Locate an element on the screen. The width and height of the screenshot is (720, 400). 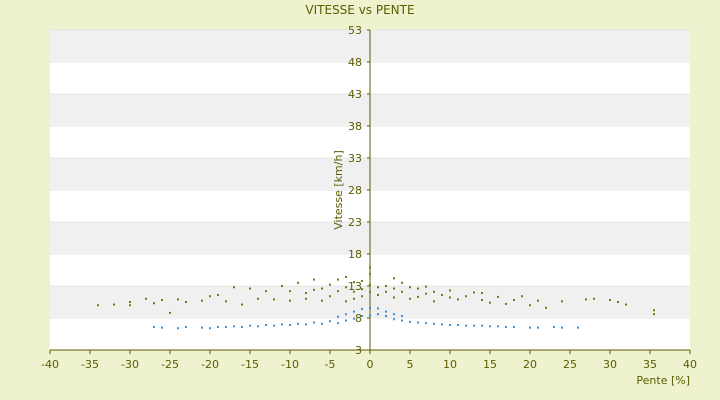
x-tick-label: 35 is located at coordinates (650, 364).